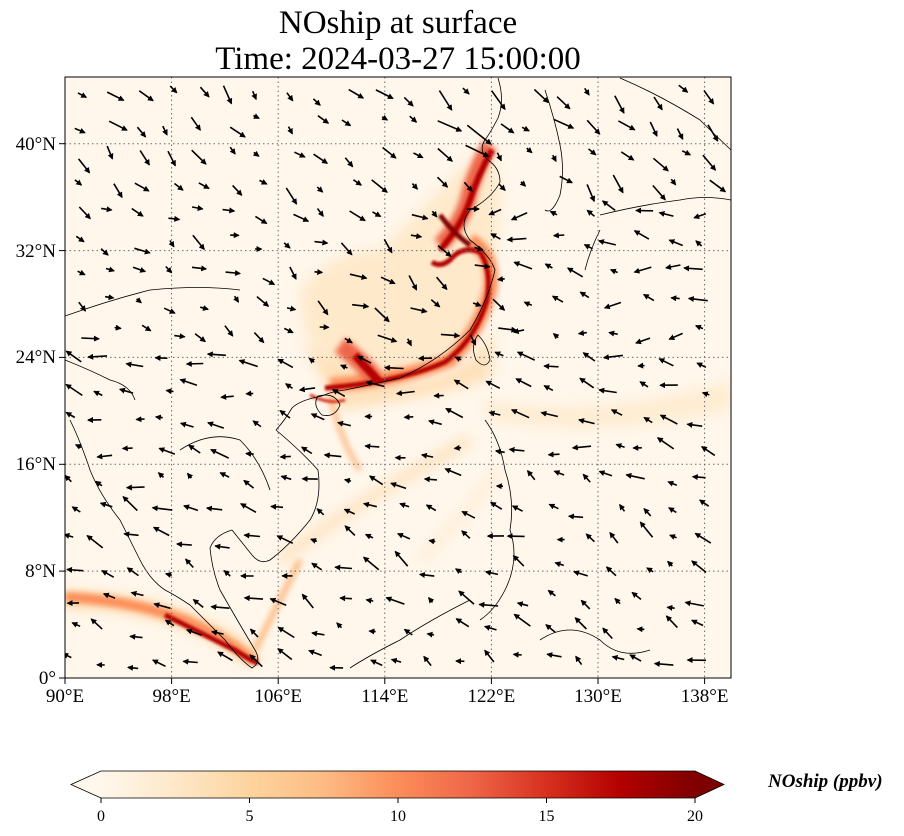 This screenshot has height=836, width=904. I want to click on colorbar-tick-label: 0, so click(101, 816).